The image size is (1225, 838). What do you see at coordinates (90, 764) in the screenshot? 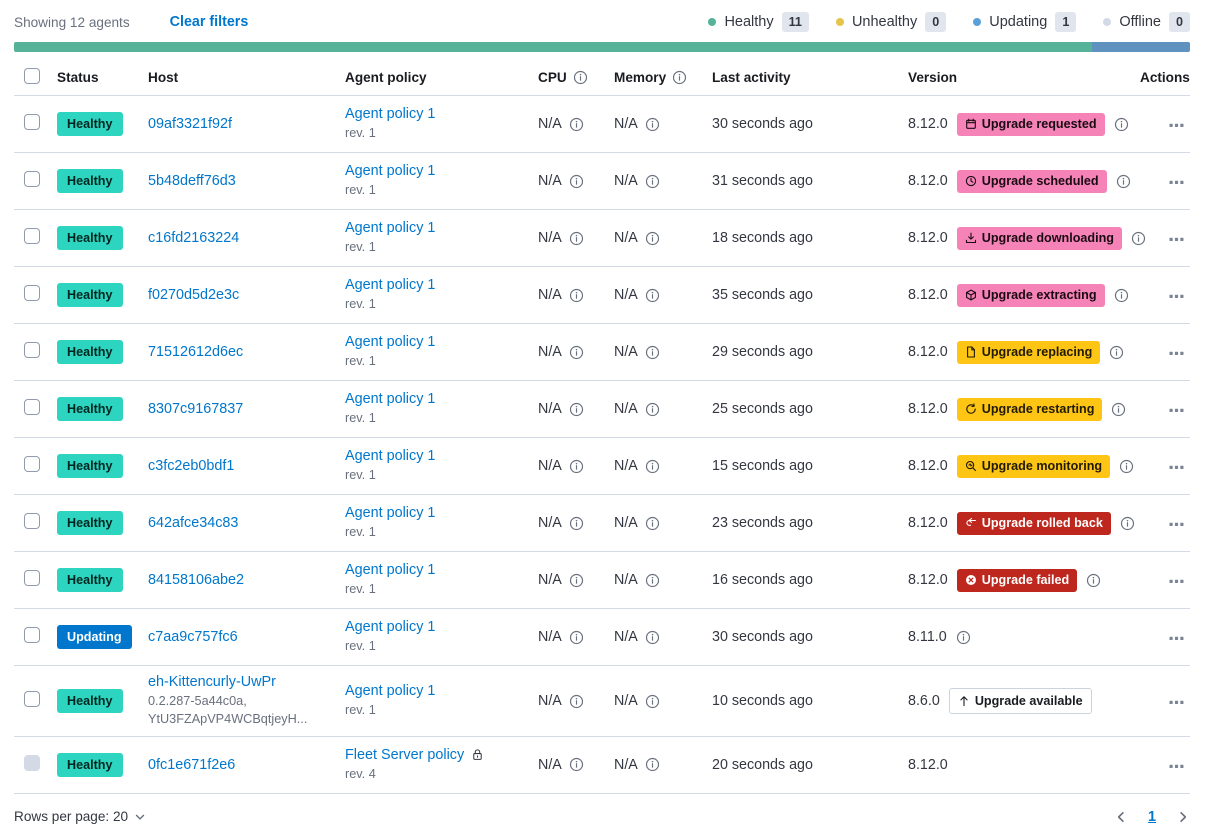
I see `status-badge: Healthy` at bounding box center [90, 764].